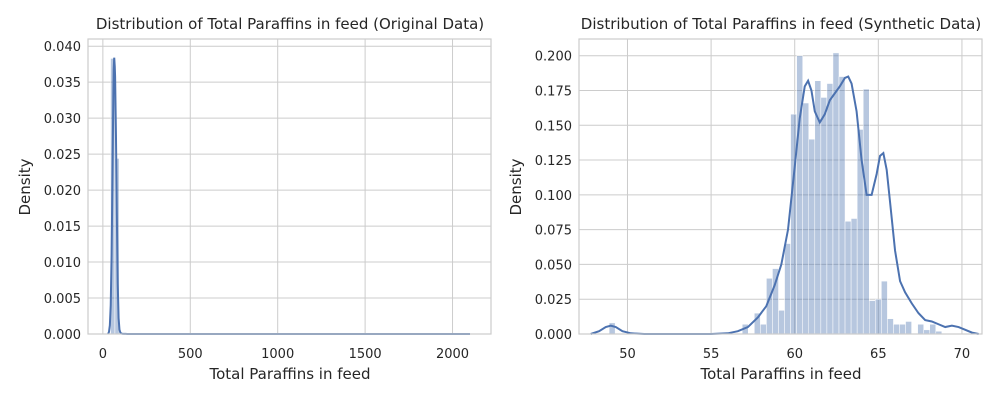  I want to click on x-tick-label: 70, so click(962, 354).